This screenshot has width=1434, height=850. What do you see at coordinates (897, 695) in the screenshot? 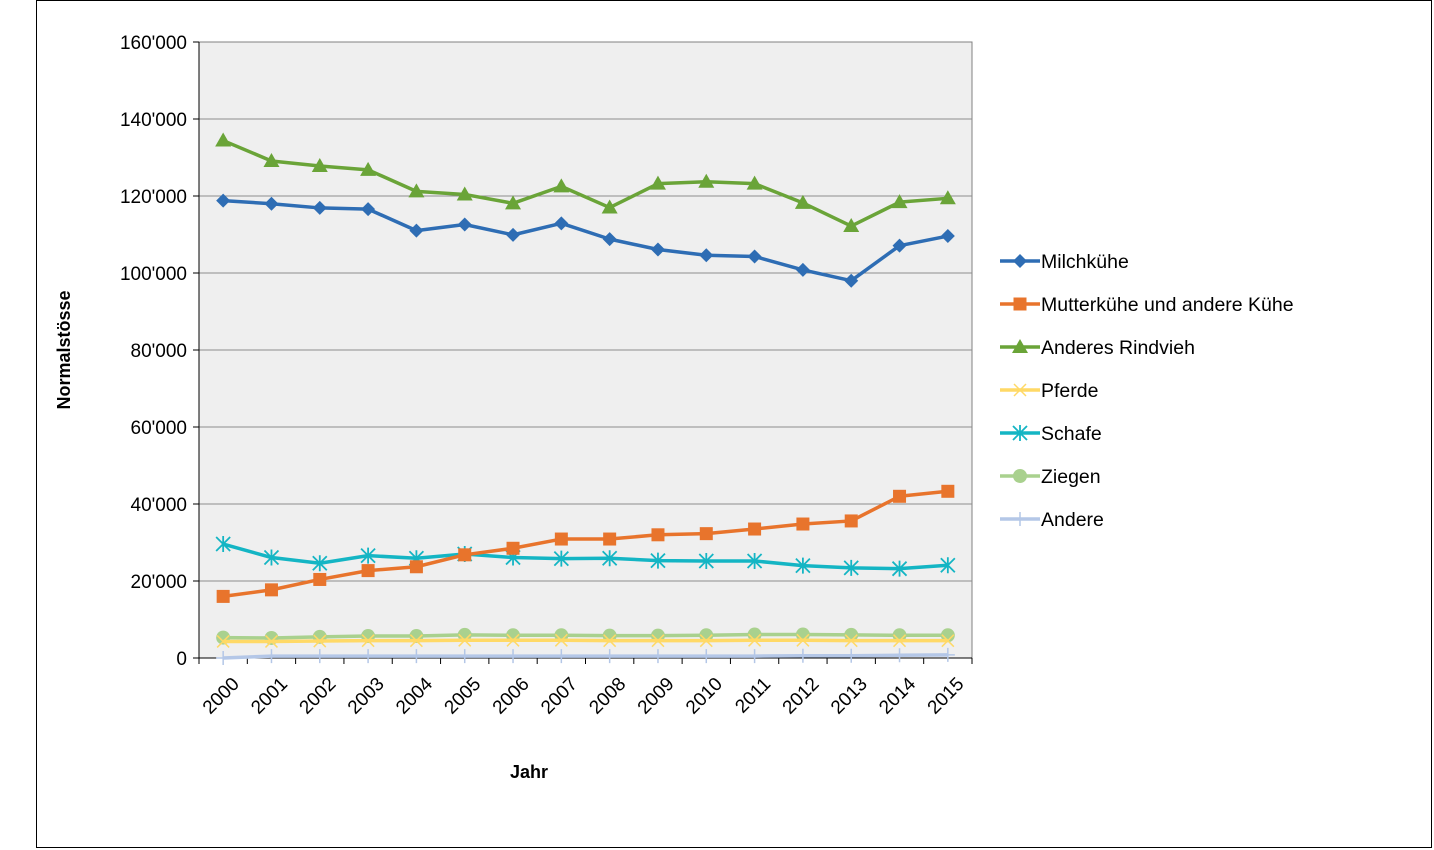
I see `x-tick-label: 2014` at bounding box center [897, 695].